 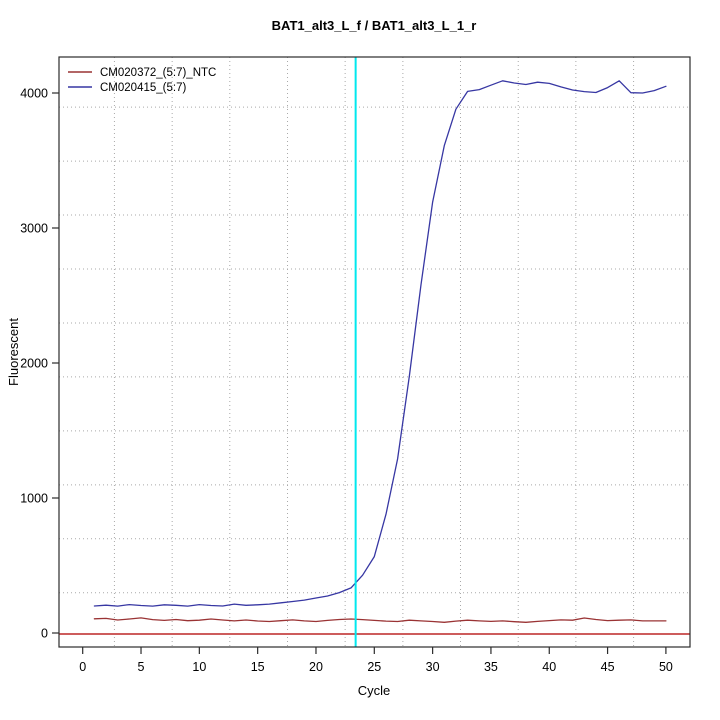 I want to click on x-tick-label-45: 45, so click(x=608, y=667).